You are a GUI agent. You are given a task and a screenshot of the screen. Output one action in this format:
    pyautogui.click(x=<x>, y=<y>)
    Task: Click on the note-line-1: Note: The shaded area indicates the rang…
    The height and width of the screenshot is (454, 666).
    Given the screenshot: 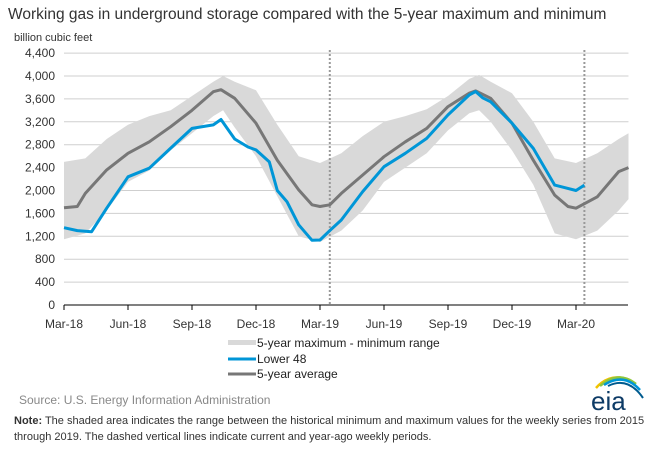 What is the action you would take?
    pyautogui.click(x=329, y=421)
    